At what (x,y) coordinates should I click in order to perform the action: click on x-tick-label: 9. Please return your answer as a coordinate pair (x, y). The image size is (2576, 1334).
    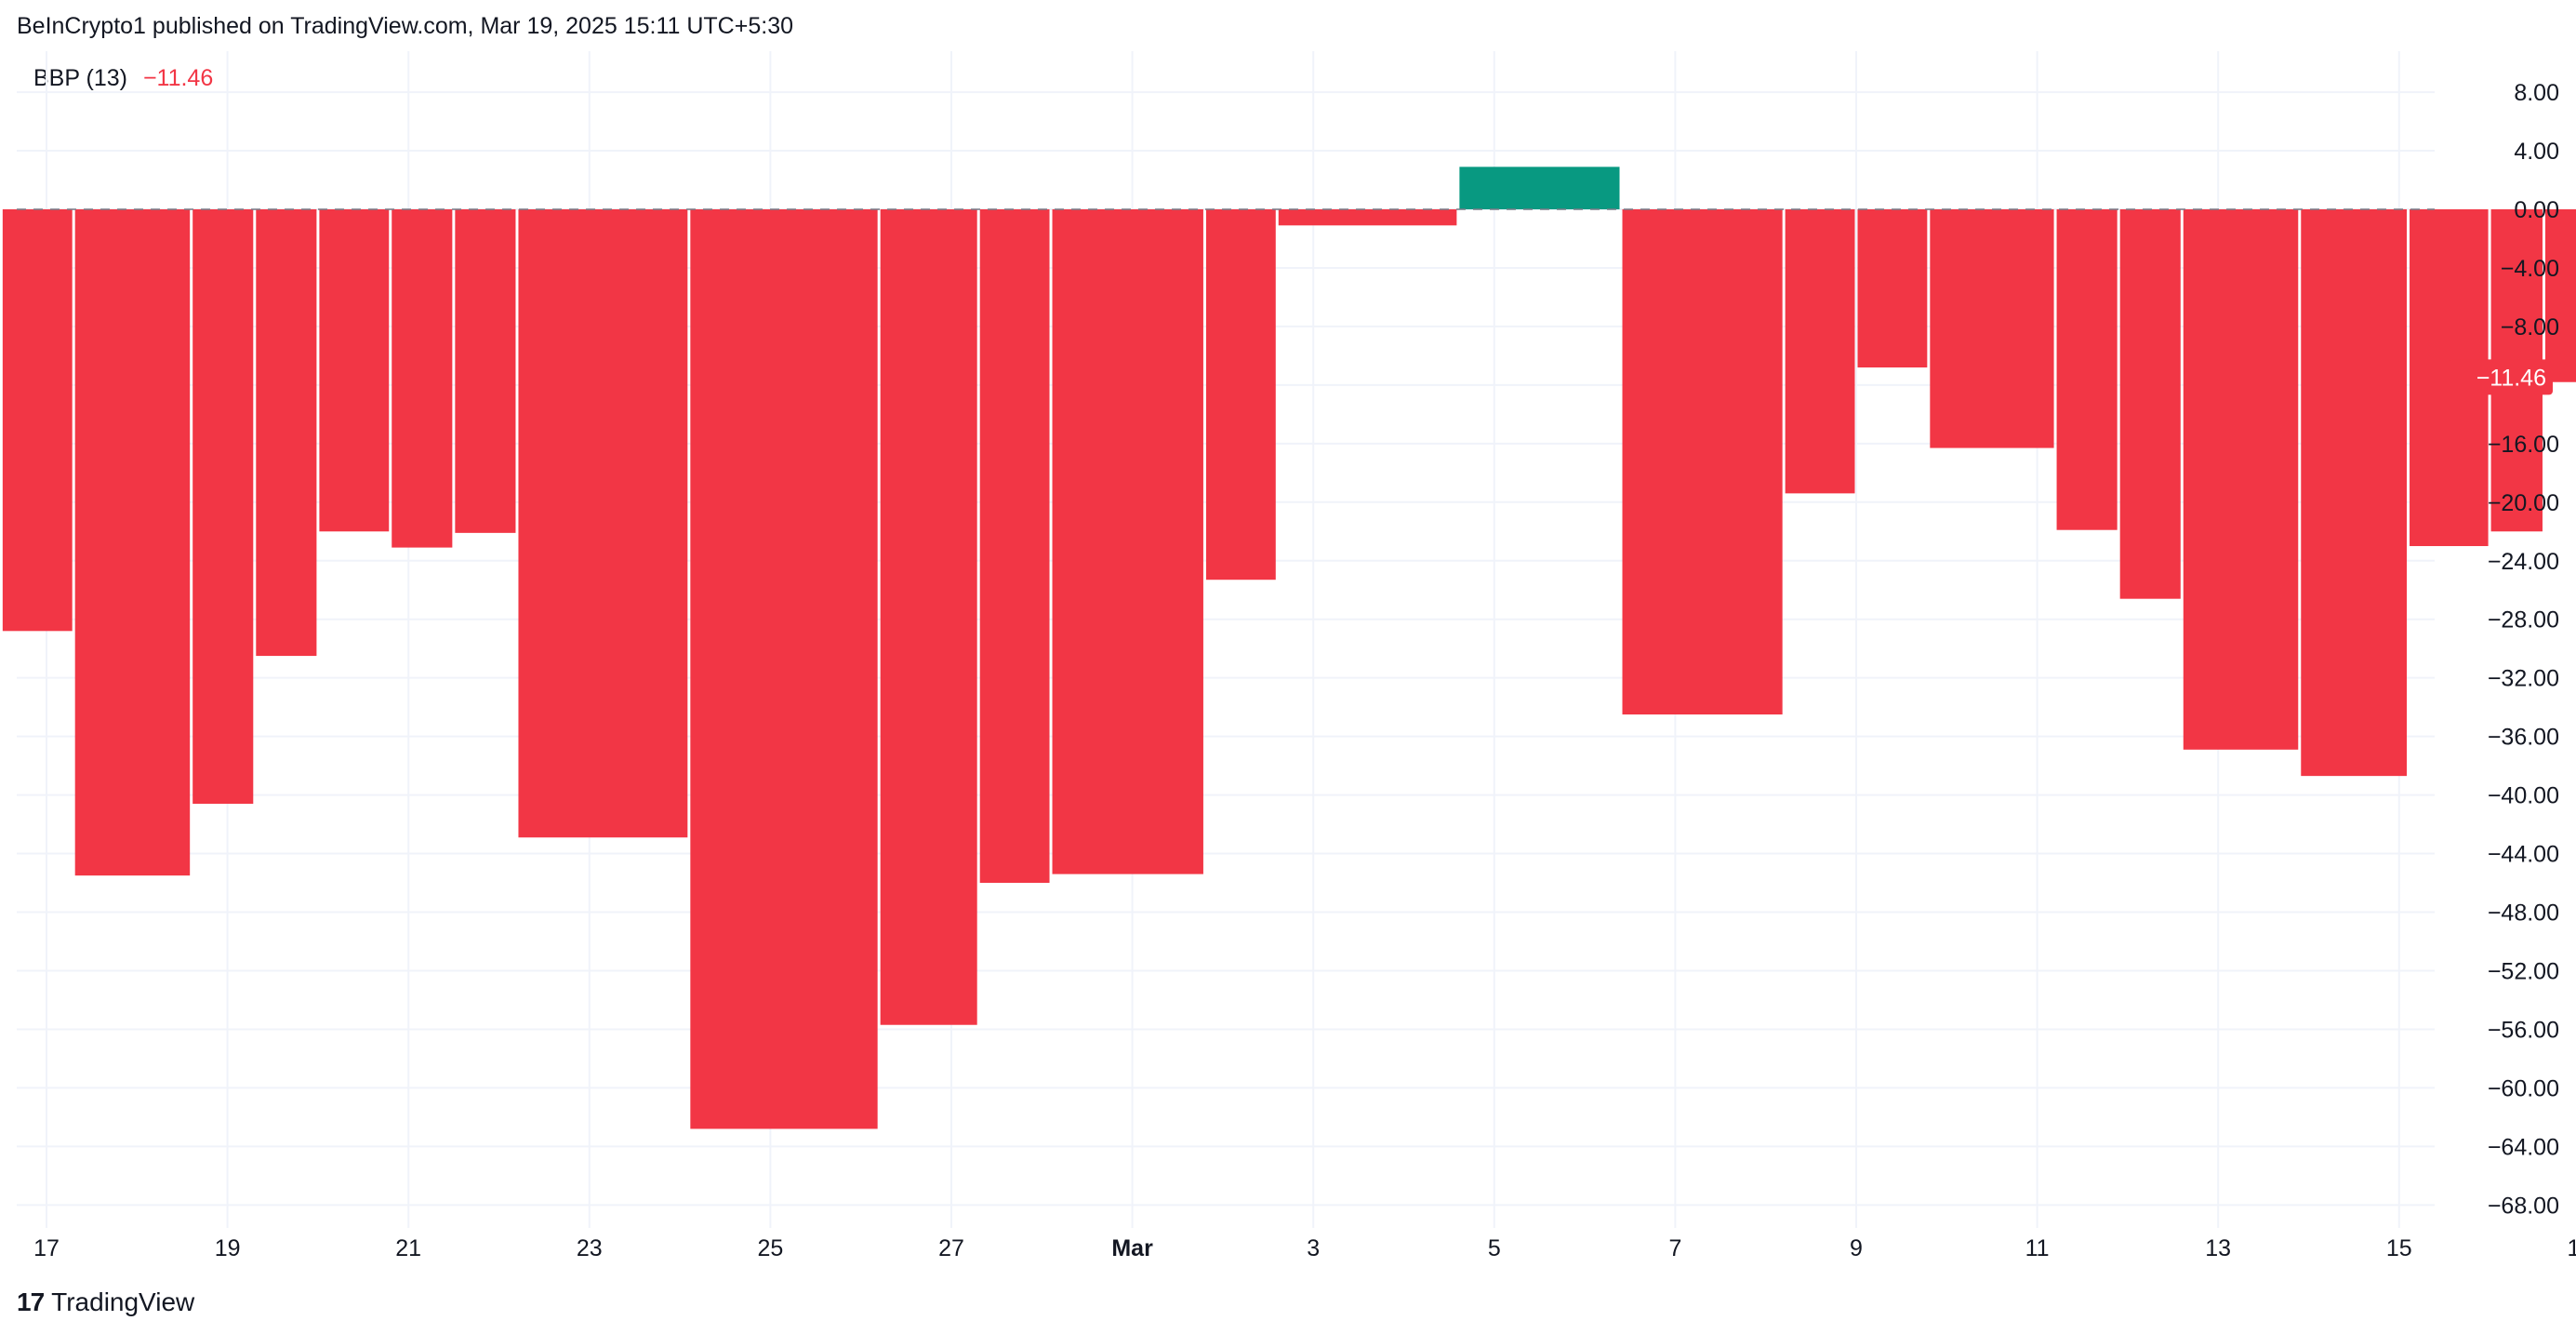
    Looking at the image, I should click on (1856, 1248).